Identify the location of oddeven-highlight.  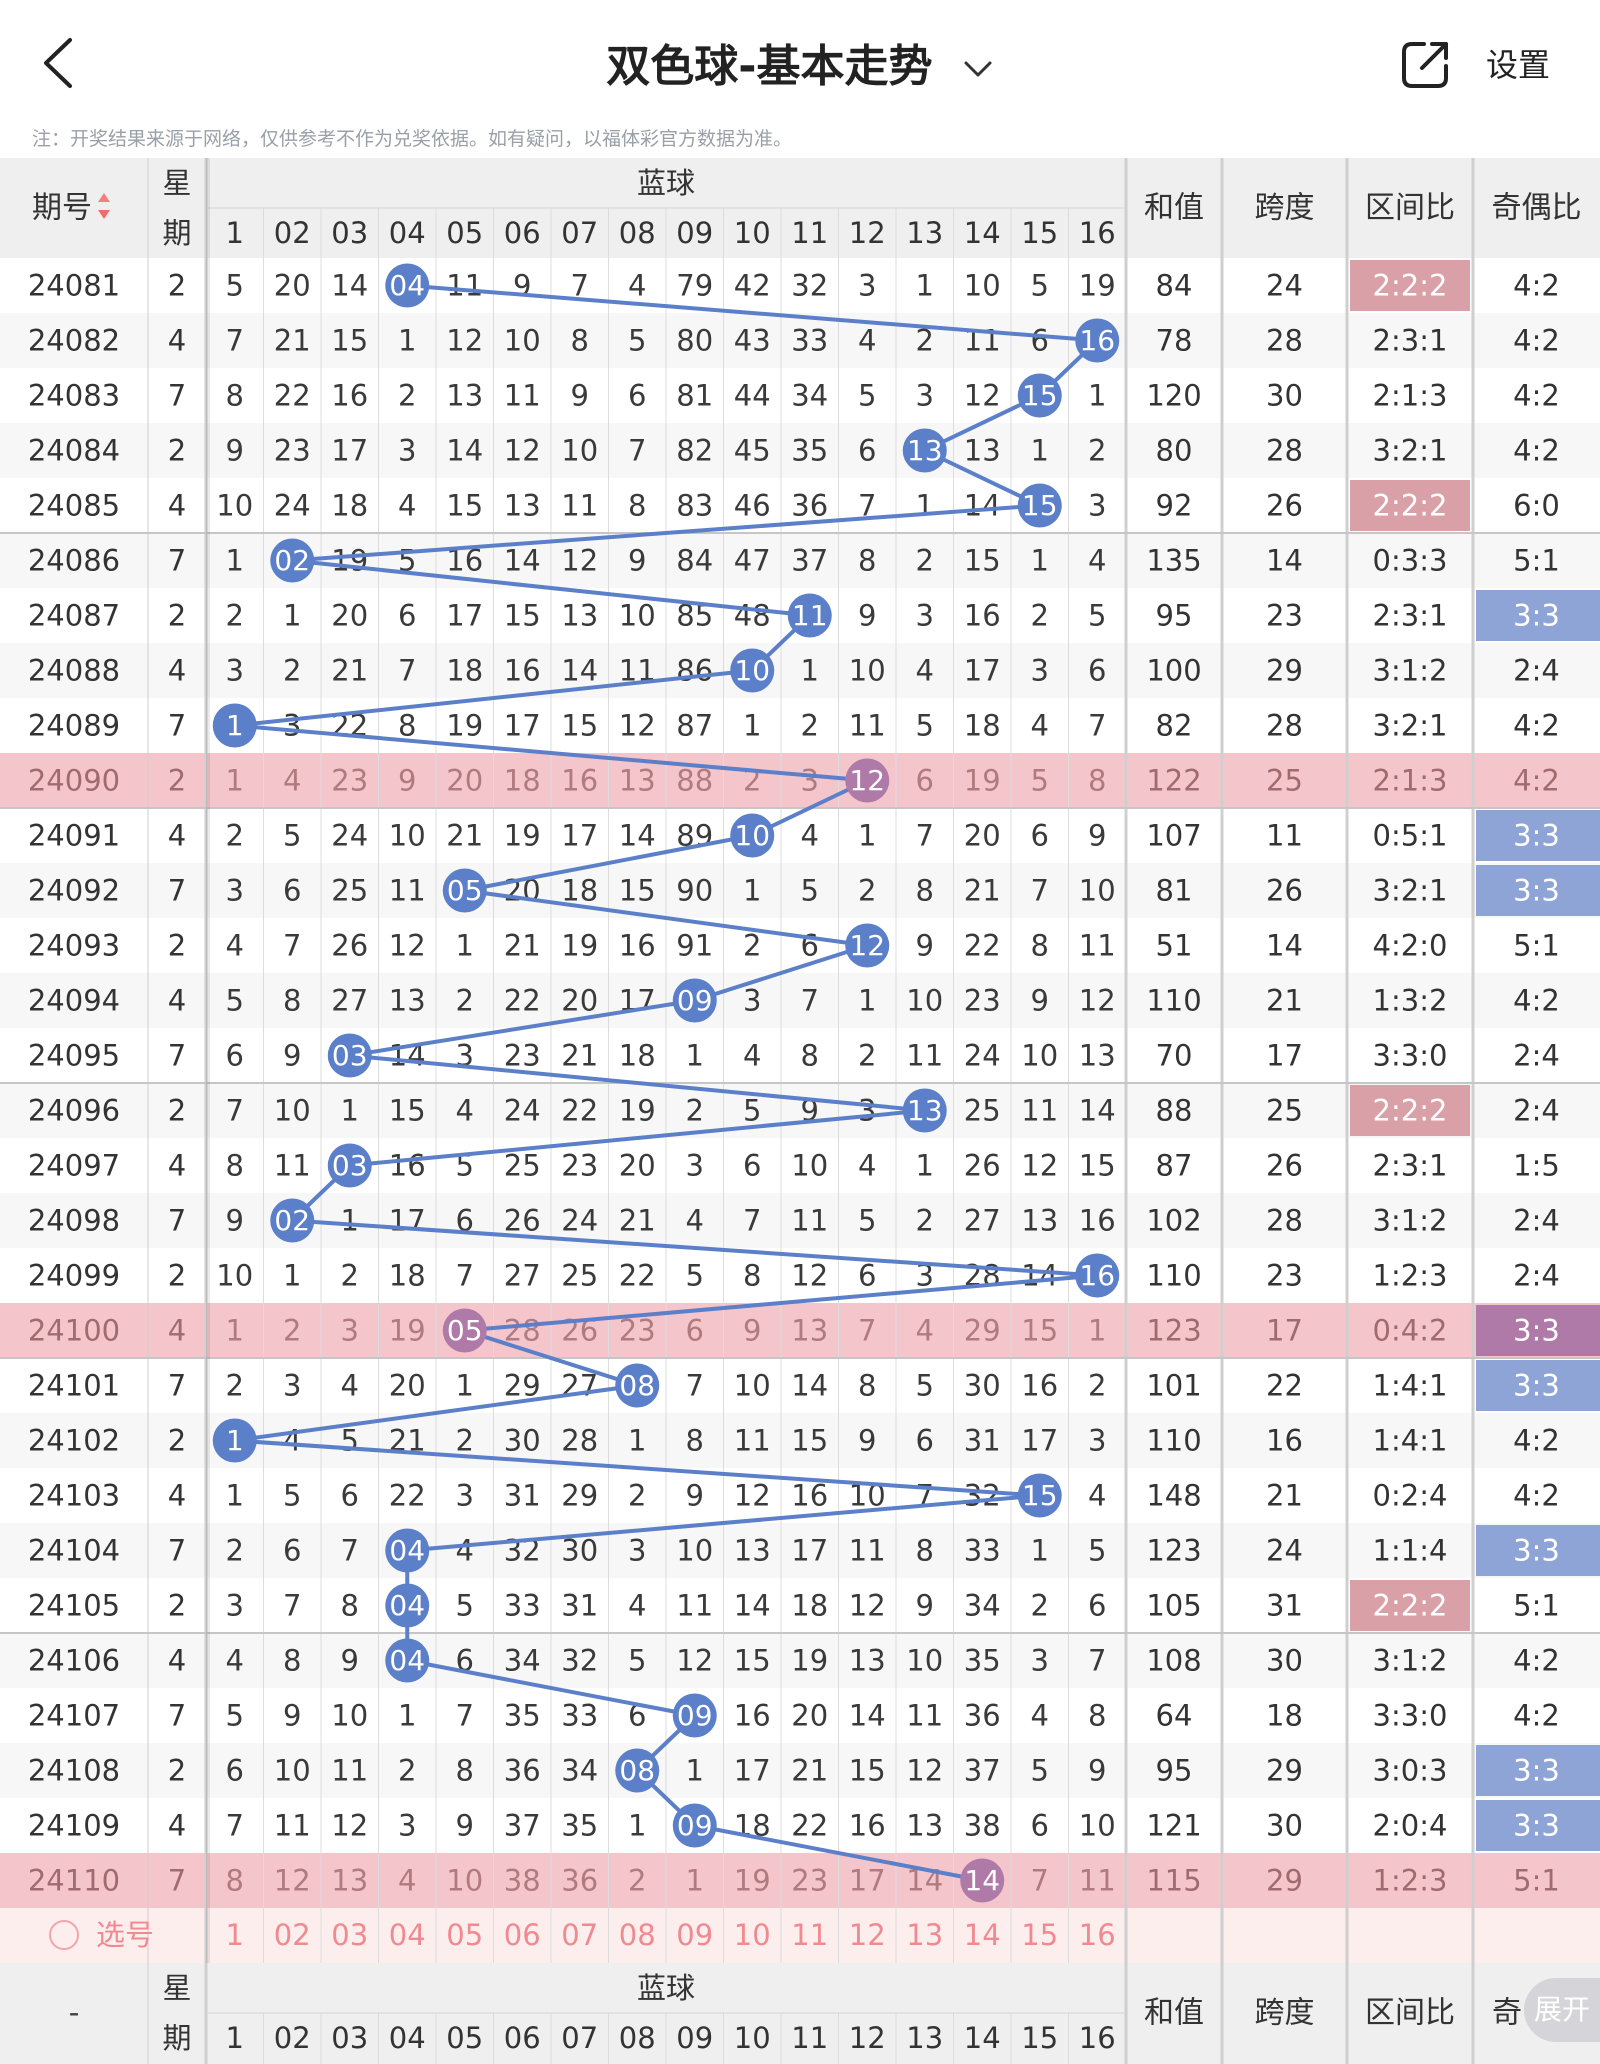
(1538, 1825).